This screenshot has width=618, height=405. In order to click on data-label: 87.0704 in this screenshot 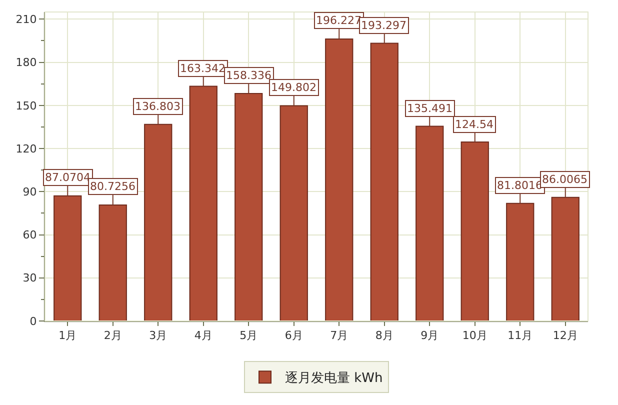, I will do `click(67, 177)`.